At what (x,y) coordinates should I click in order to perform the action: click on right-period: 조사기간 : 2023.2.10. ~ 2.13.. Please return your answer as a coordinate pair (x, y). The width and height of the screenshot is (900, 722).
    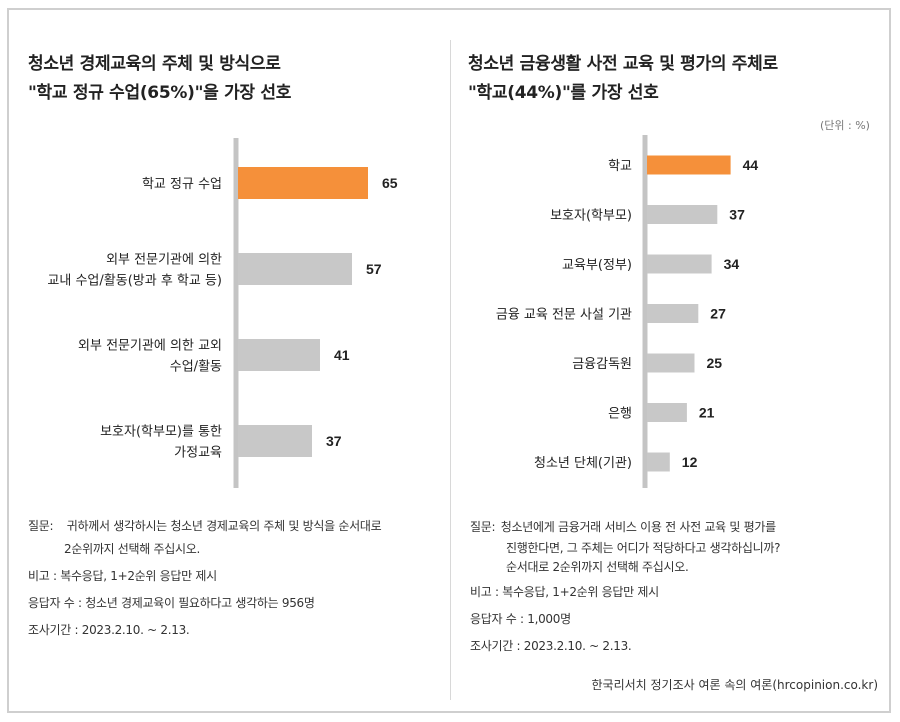
    Looking at the image, I should click on (551, 646).